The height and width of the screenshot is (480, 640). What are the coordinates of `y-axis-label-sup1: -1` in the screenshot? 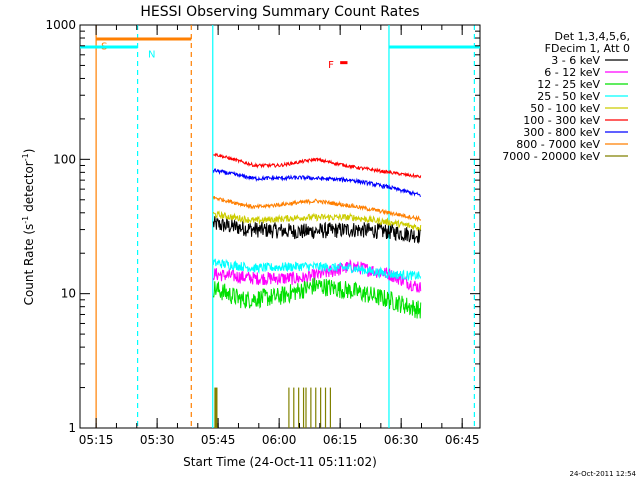 It's located at (25, 220).